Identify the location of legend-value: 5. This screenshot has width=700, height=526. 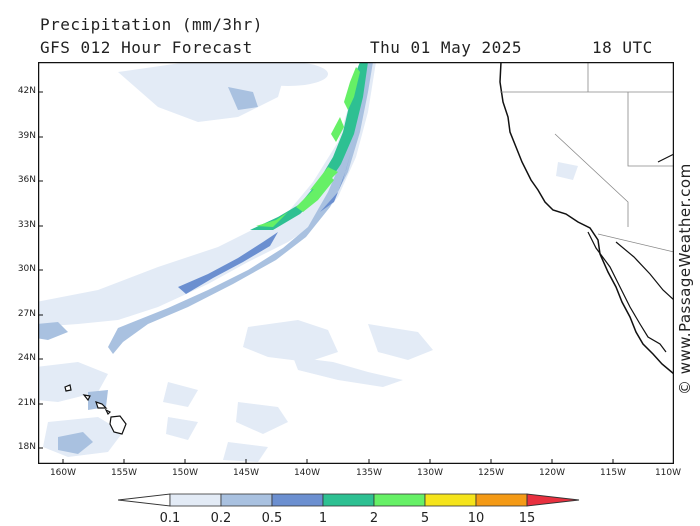
(425, 518).